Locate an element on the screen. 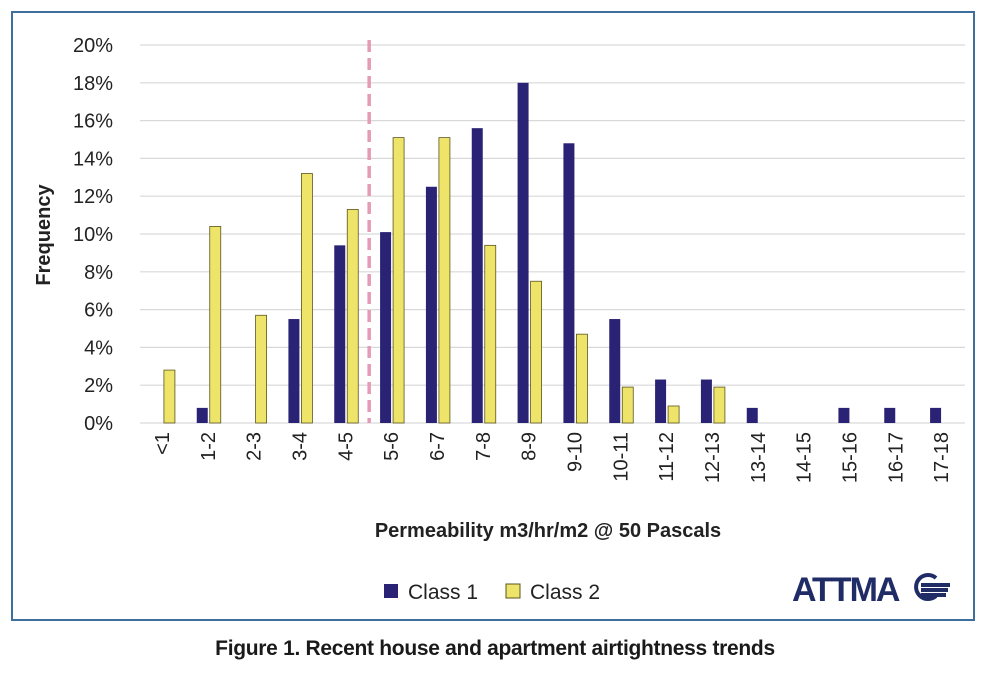 The image size is (990, 678). attma-logo-mark is located at coordinates (932, 587).